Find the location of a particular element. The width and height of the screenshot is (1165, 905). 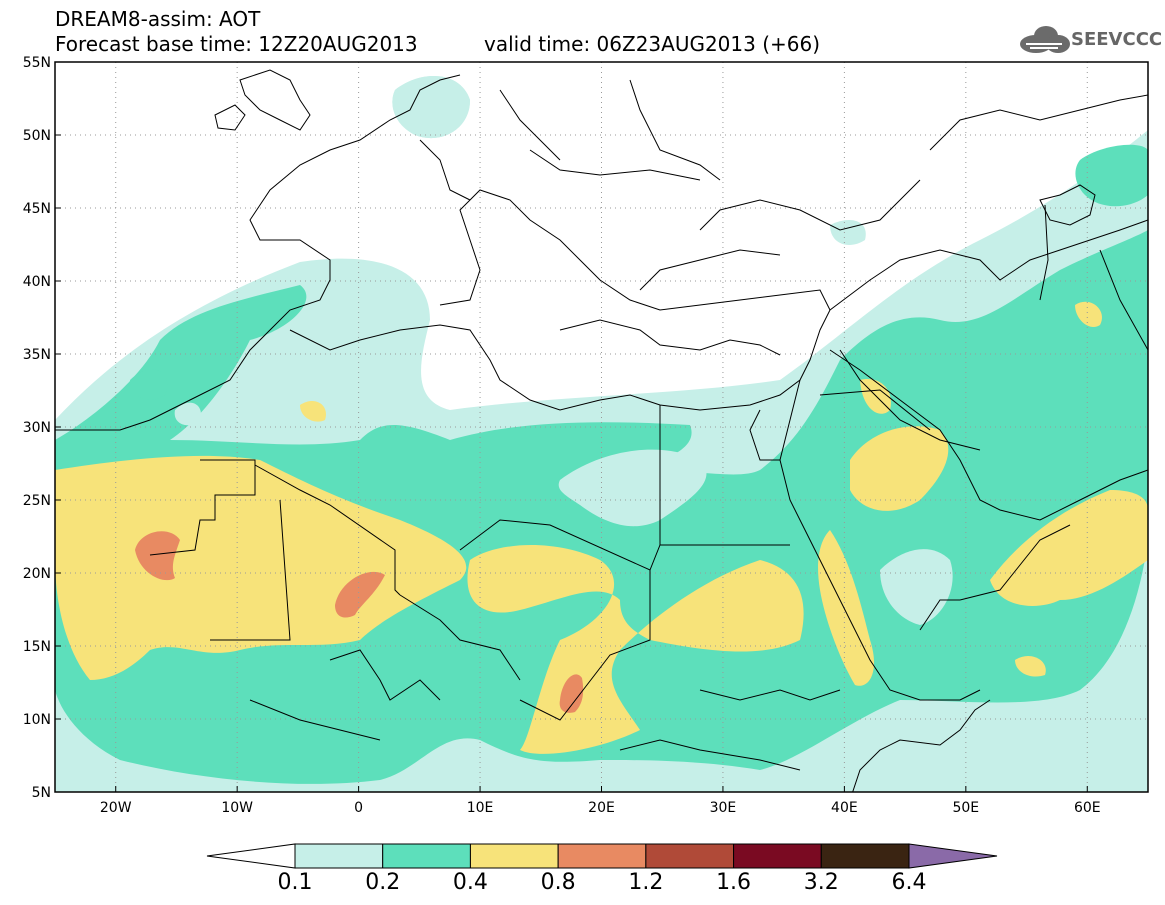

colorbar-label: 0.4 is located at coordinates (470, 882).